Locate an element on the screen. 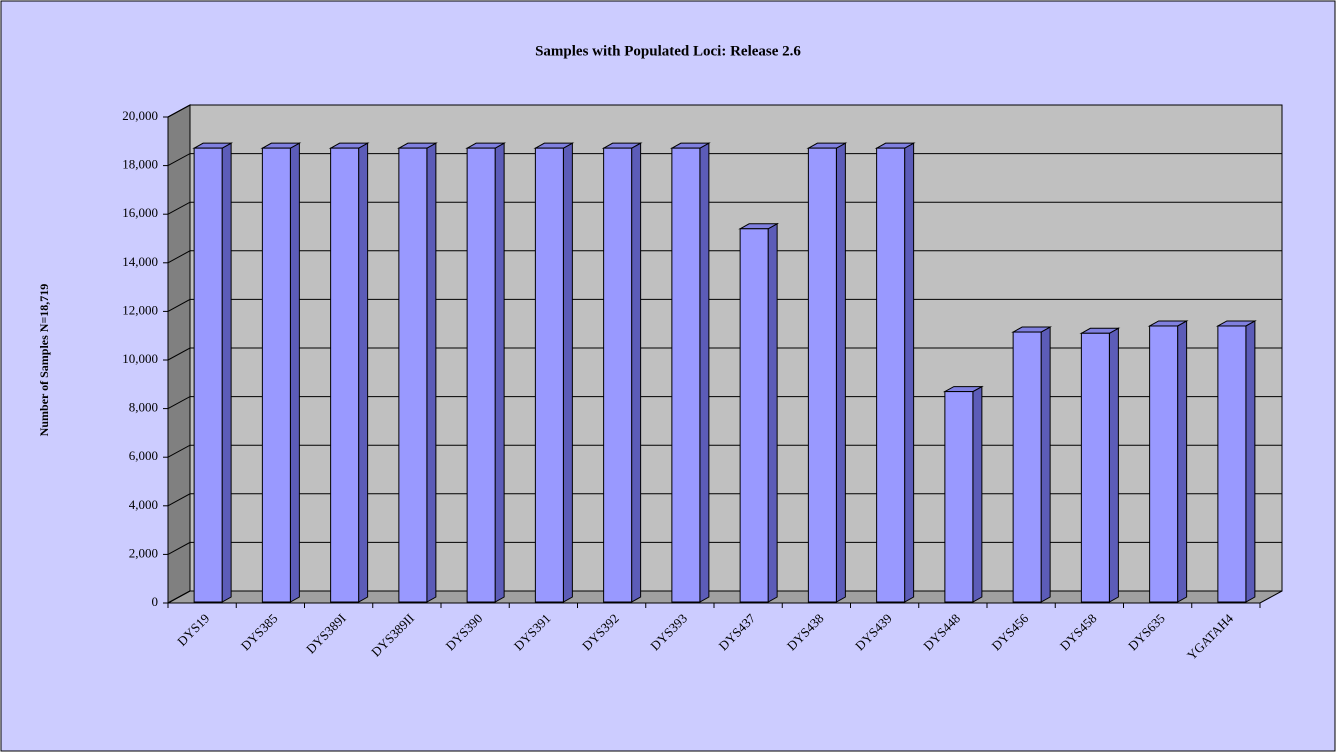 Image resolution: width=1336 pixels, height=752 pixels. y-tick-label: 6,000 is located at coordinates (143, 455).